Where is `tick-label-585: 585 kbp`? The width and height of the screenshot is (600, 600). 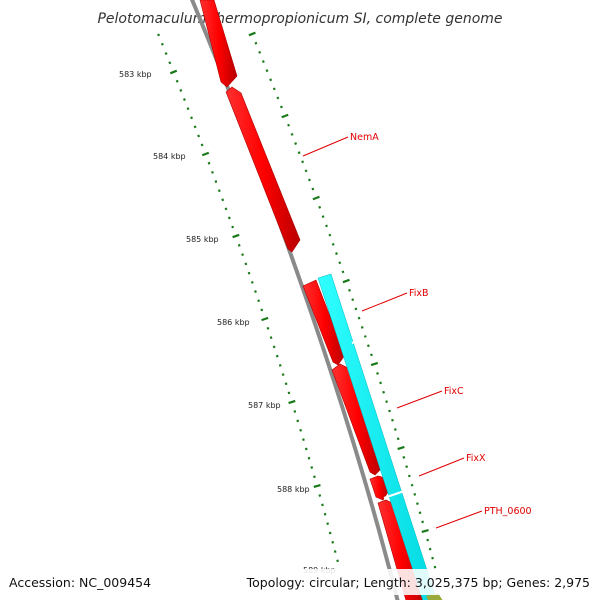
tick-label-585: 585 kbp is located at coordinates (202, 239).